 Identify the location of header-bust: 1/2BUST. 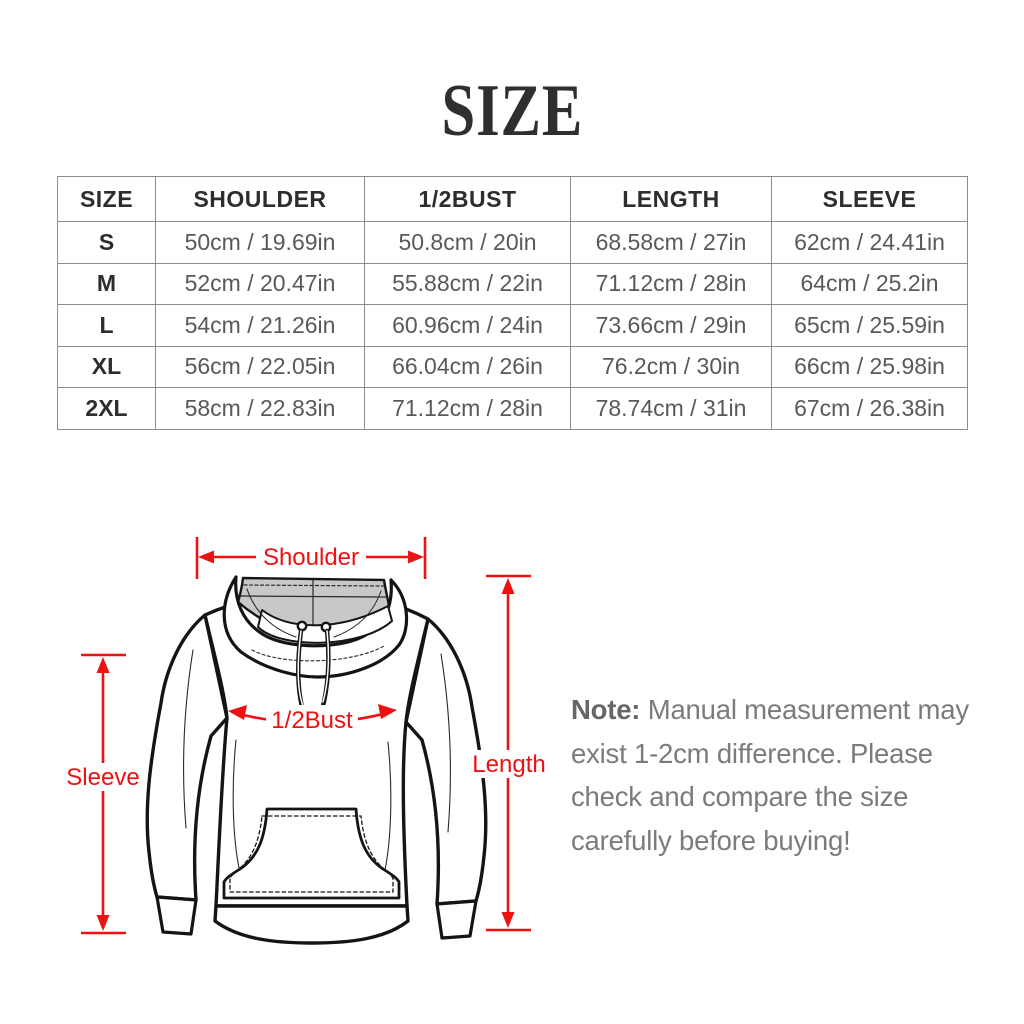
(467, 199).